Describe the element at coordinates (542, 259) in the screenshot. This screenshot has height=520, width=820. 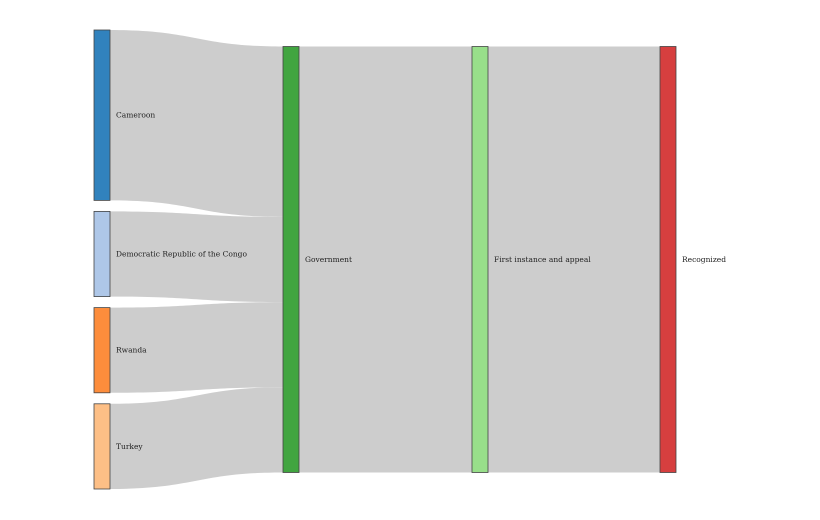
I see `node-label-first-instance-and-appeal: First instance and appeal` at that location.